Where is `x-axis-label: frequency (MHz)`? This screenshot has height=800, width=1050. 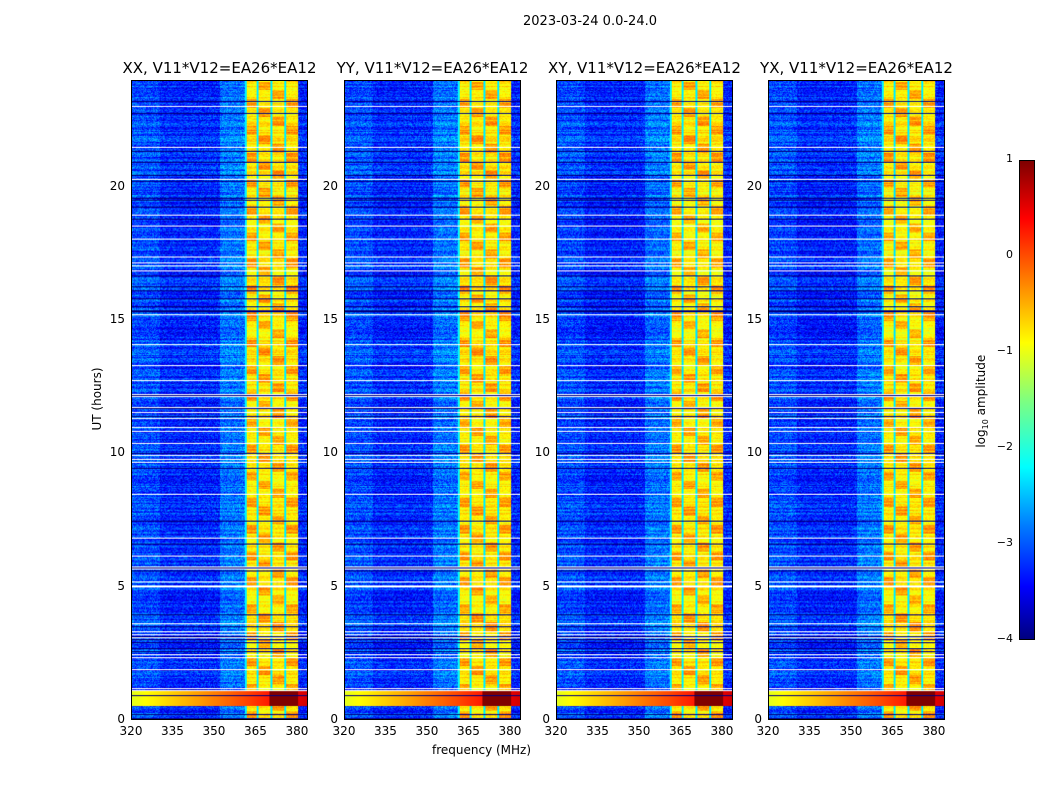 x-axis-label: frequency (MHz) is located at coordinates (482, 750).